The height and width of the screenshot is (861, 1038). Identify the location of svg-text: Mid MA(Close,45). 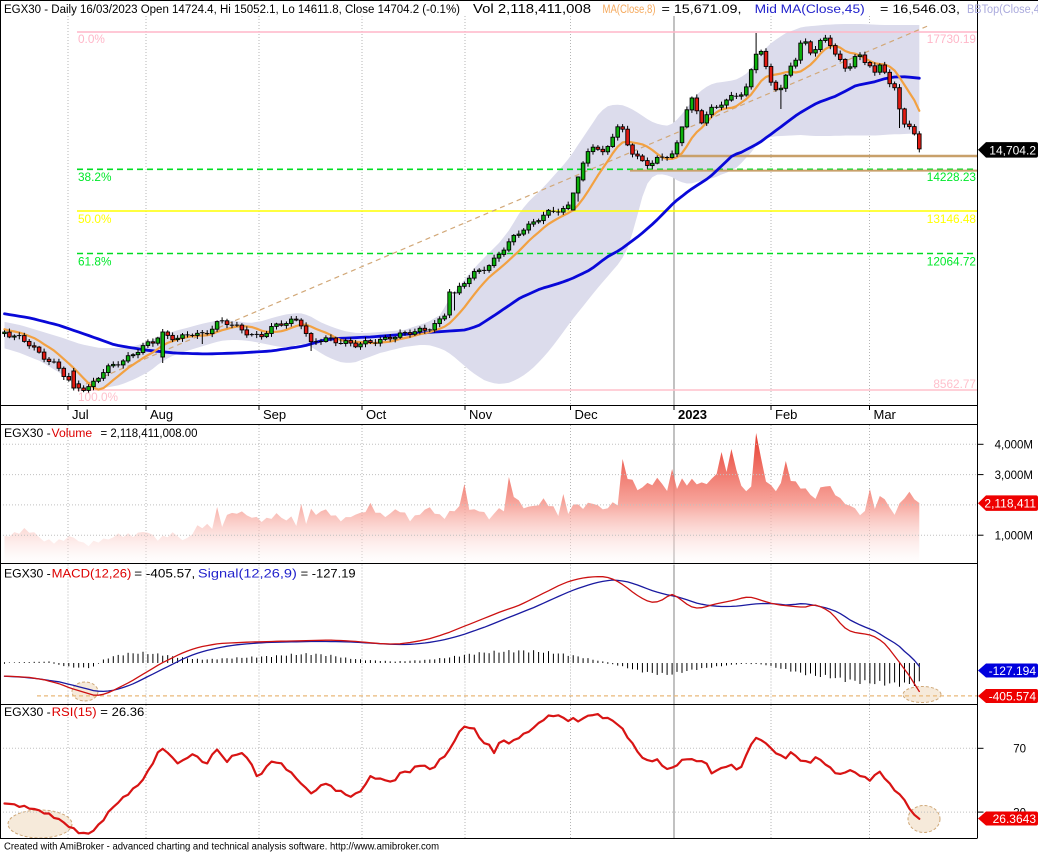
(810, 9).